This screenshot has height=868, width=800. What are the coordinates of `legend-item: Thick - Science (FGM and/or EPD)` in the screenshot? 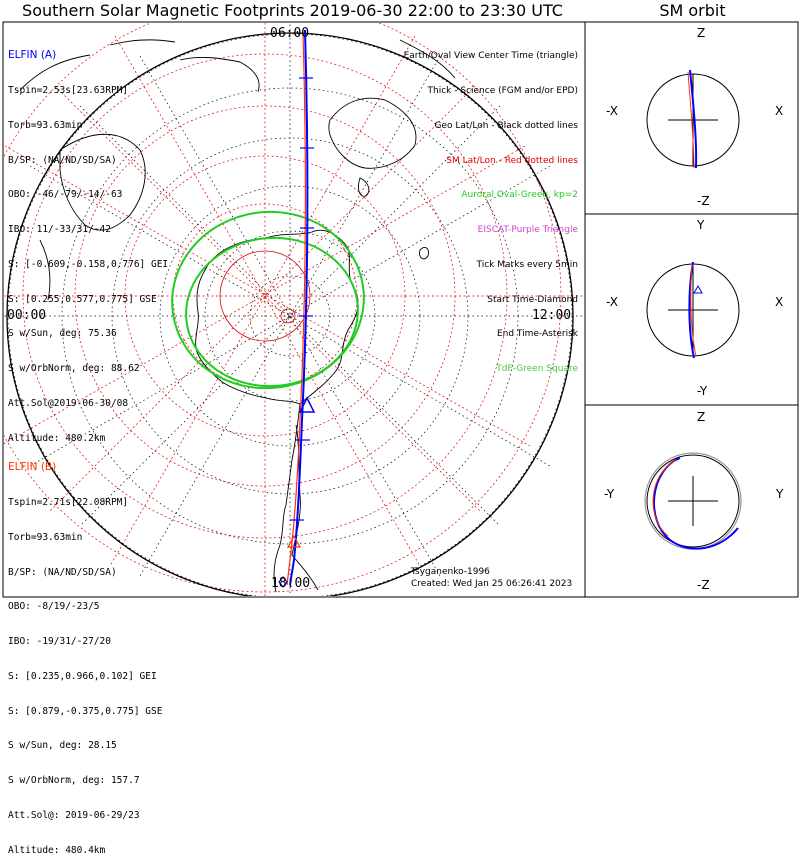 It's located at (502, 90).